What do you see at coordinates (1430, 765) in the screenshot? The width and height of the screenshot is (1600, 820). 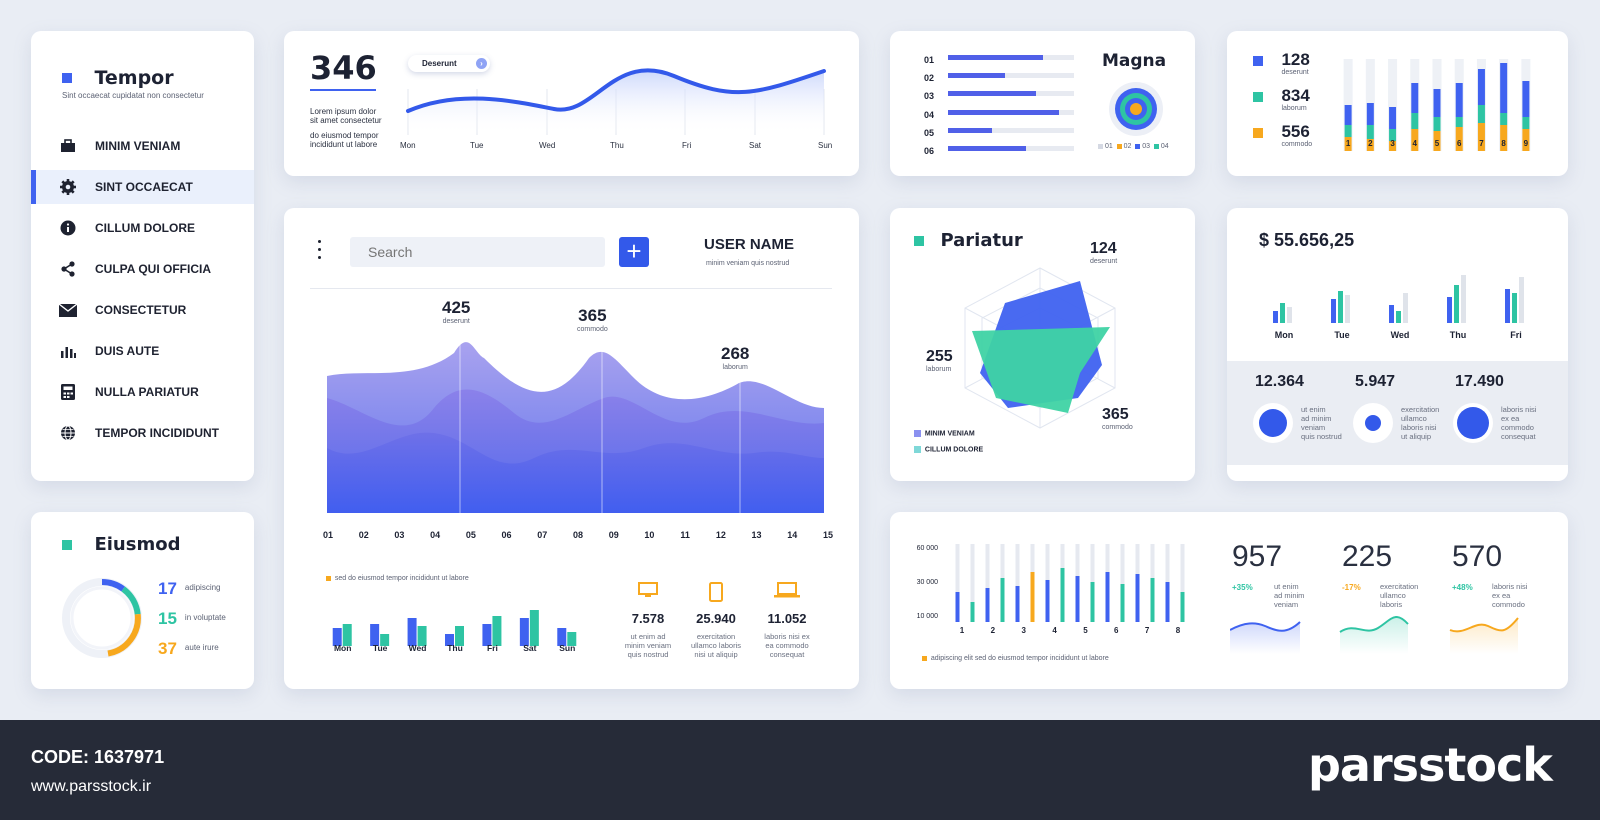 I see `footer-brand-logo: parsstock` at bounding box center [1430, 765].